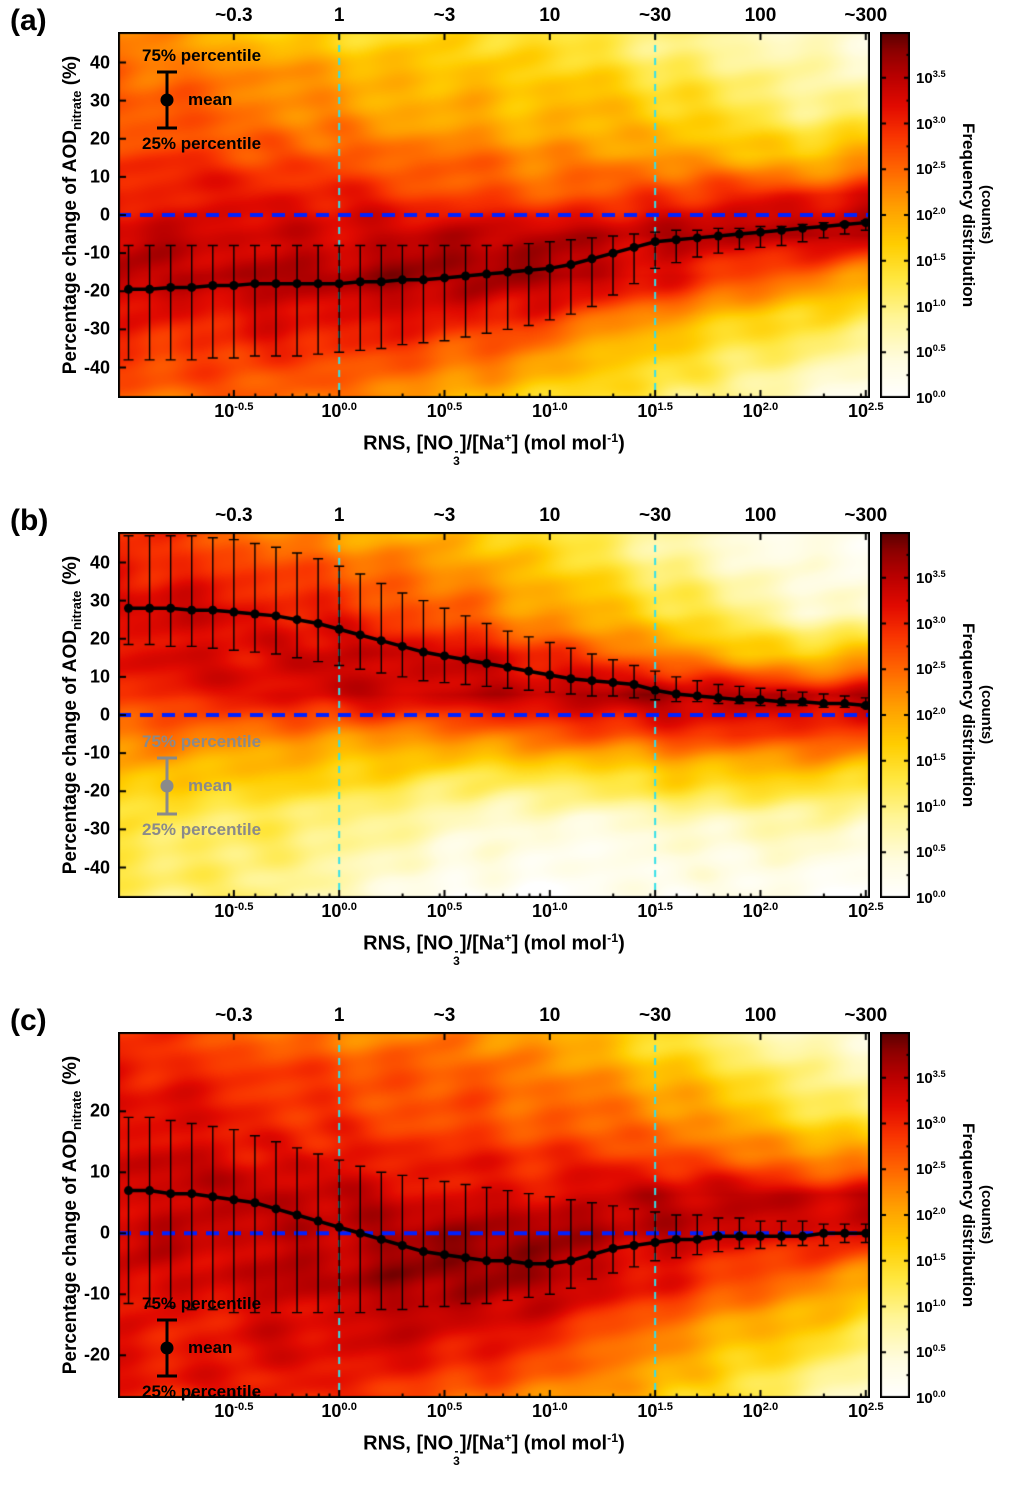  I want to click on panel-label: (c), so click(28, 1020).